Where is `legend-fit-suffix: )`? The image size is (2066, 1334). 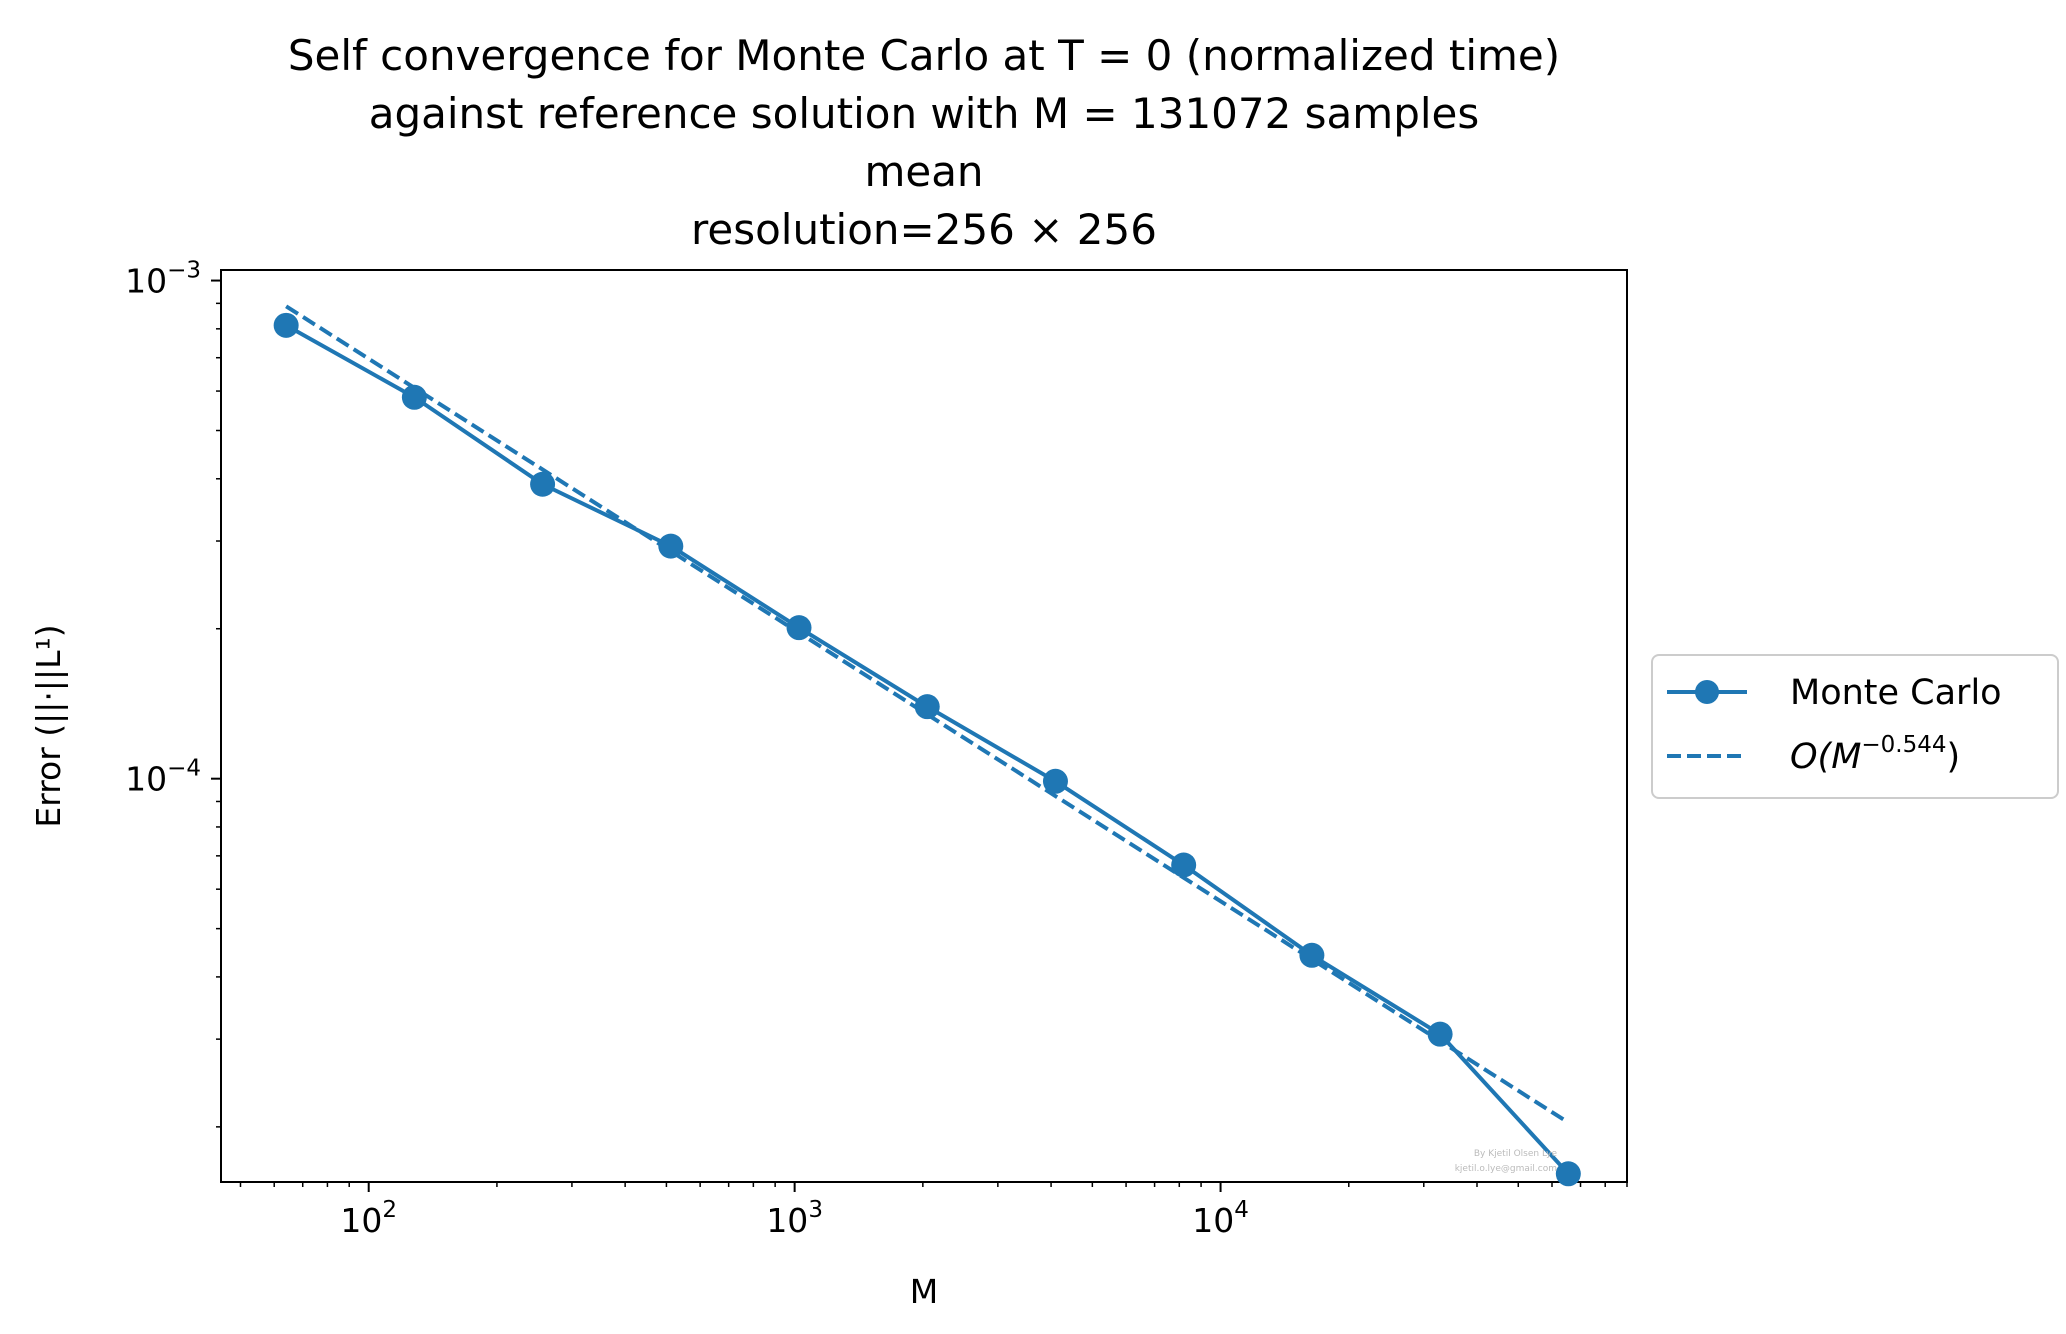
legend-fit-suffix: ) is located at coordinates (1954, 757).